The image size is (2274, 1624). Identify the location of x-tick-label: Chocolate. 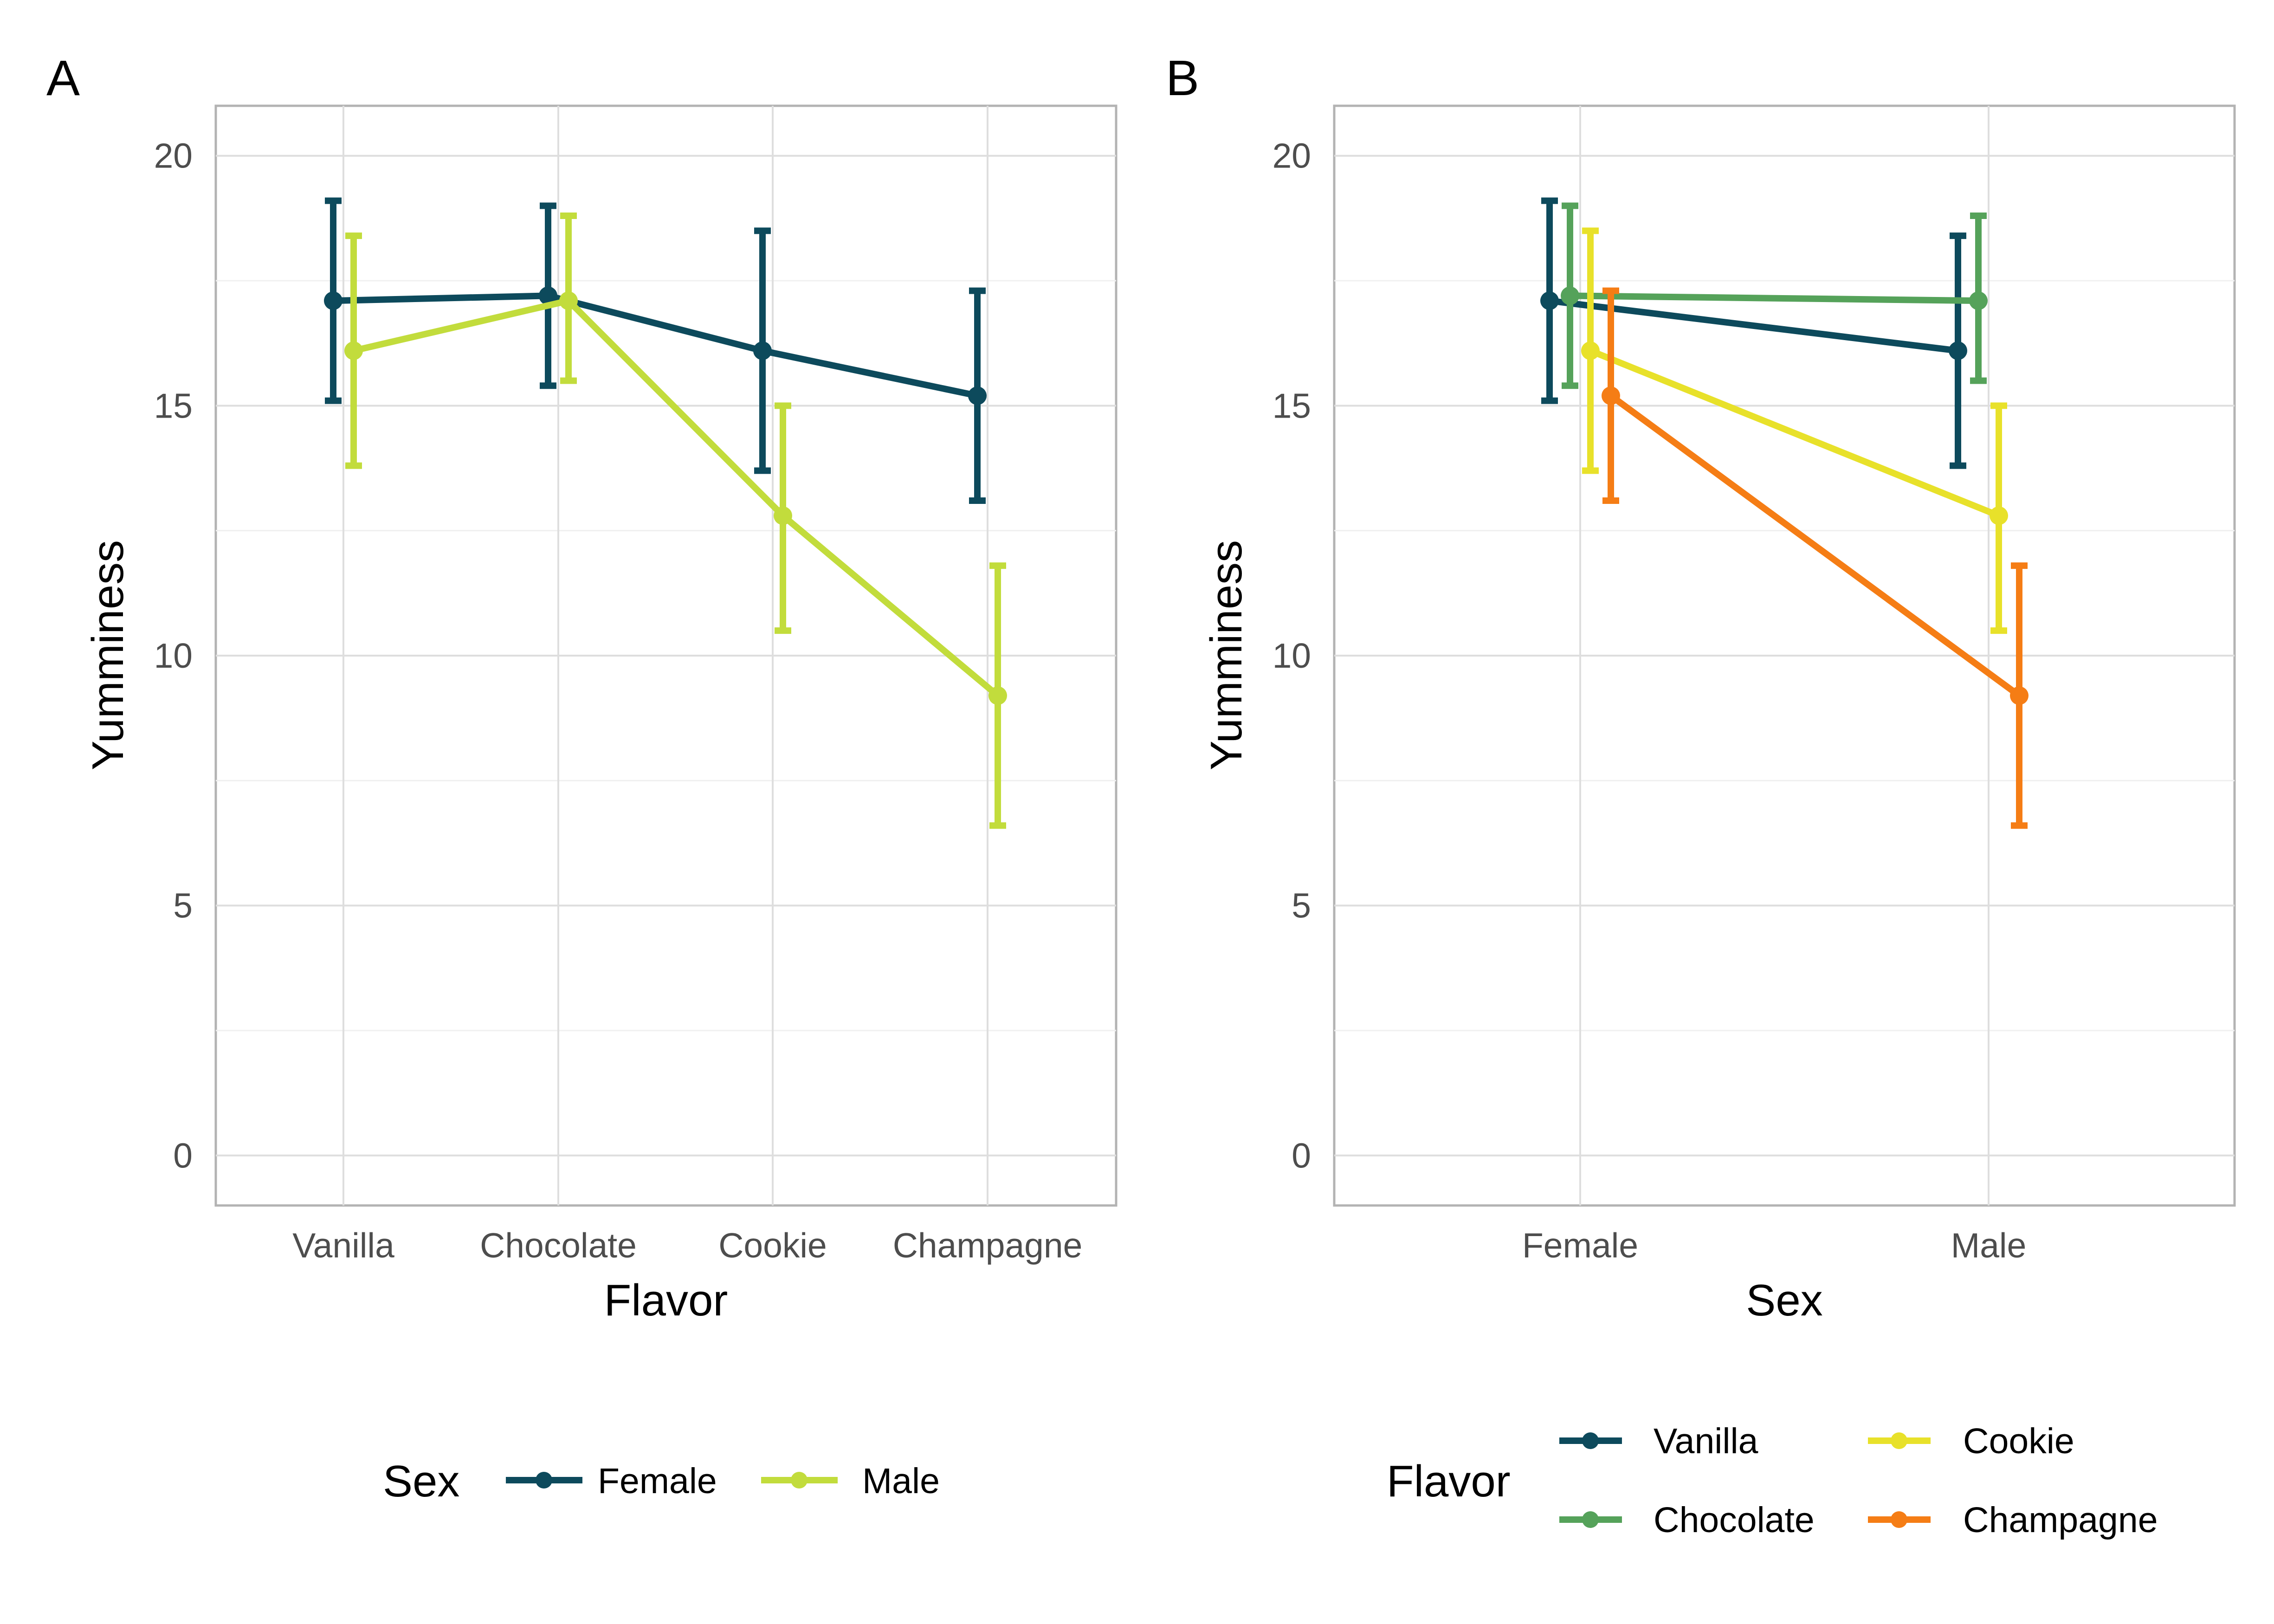
(558, 1246).